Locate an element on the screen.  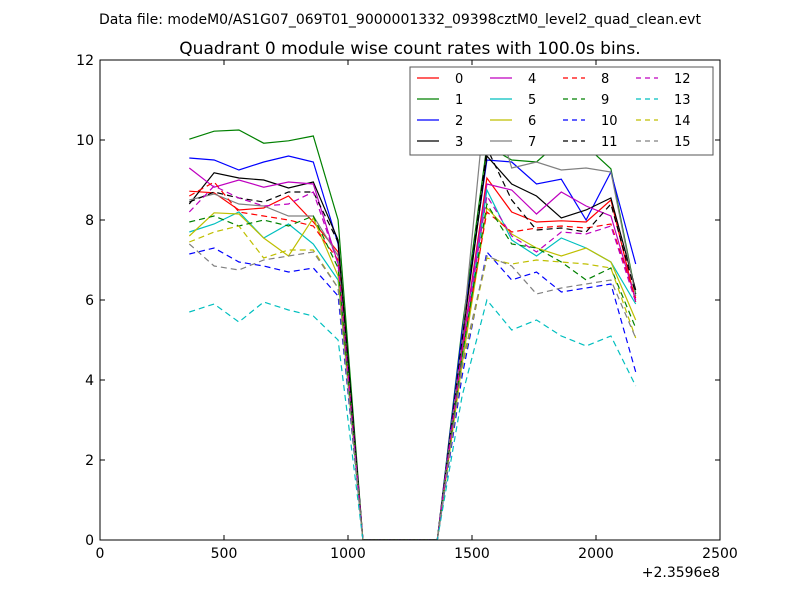
legend-label-0: 0 is located at coordinates (459, 79).